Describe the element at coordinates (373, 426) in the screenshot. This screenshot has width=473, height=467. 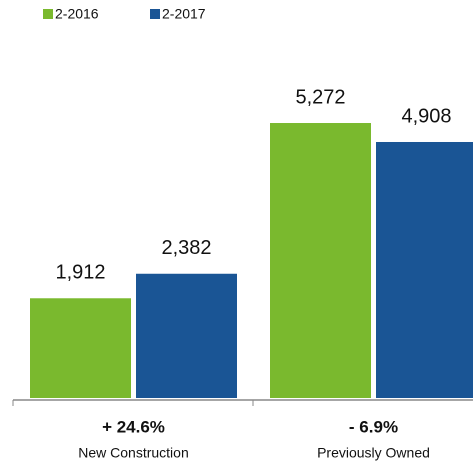
I see `annotation: - 6.9%` at that location.